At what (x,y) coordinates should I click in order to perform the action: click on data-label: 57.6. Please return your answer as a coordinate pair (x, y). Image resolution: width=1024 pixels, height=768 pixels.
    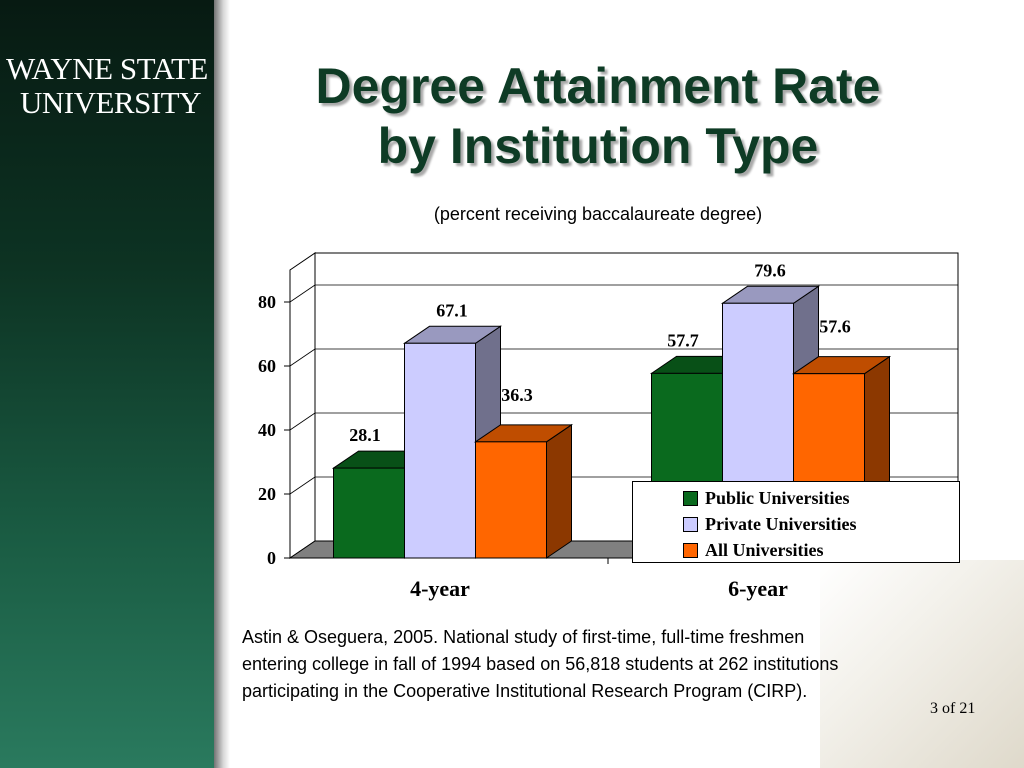
    Looking at the image, I should click on (835, 327).